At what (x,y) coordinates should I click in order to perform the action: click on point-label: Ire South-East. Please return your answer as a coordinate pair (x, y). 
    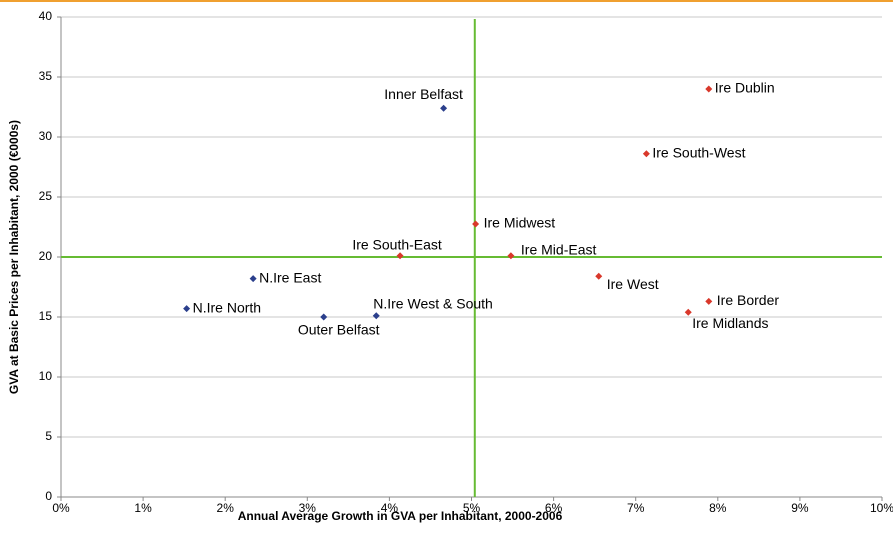
    Looking at the image, I should click on (397, 245).